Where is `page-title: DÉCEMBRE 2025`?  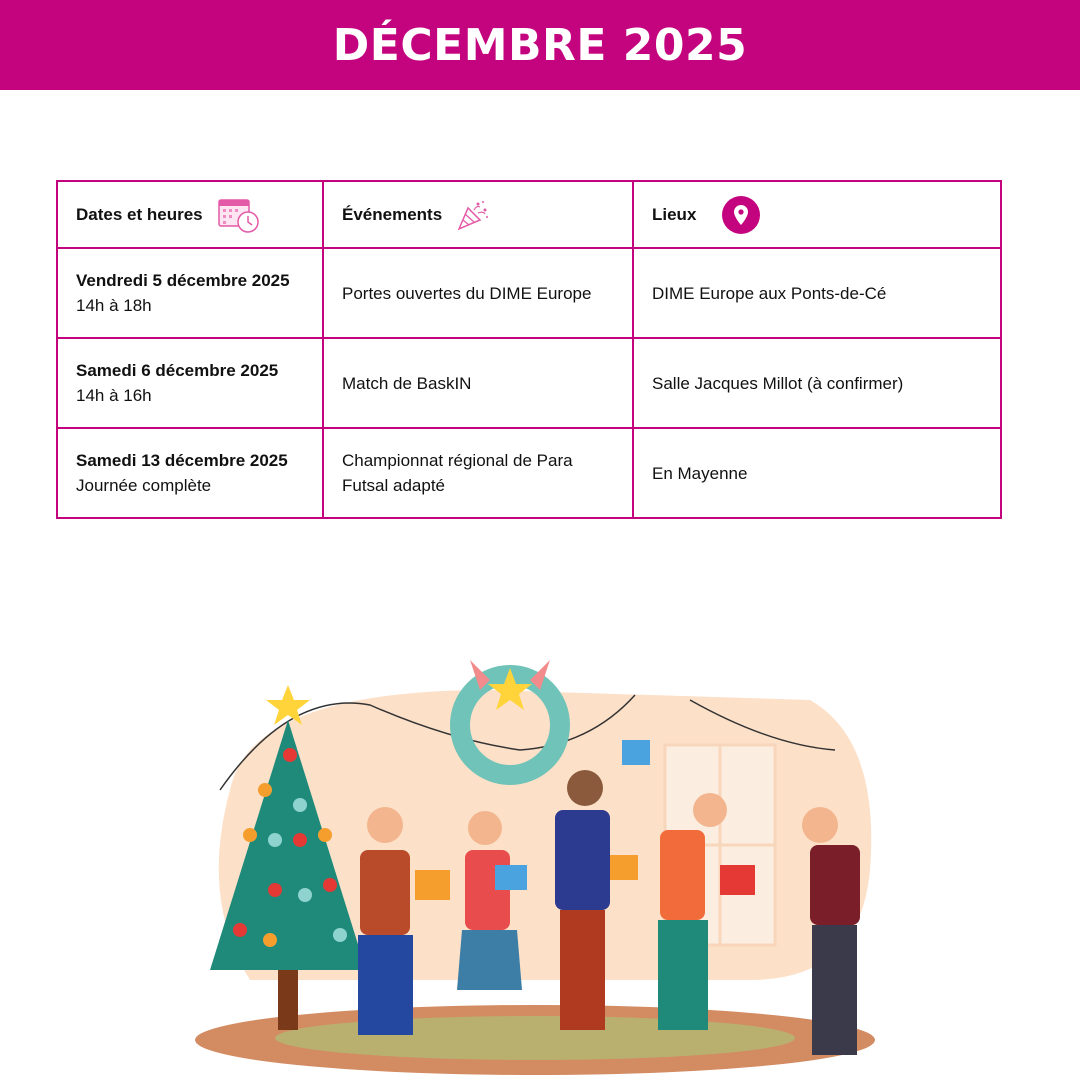
page-title: DÉCEMBRE 2025 is located at coordinates (540, 45).